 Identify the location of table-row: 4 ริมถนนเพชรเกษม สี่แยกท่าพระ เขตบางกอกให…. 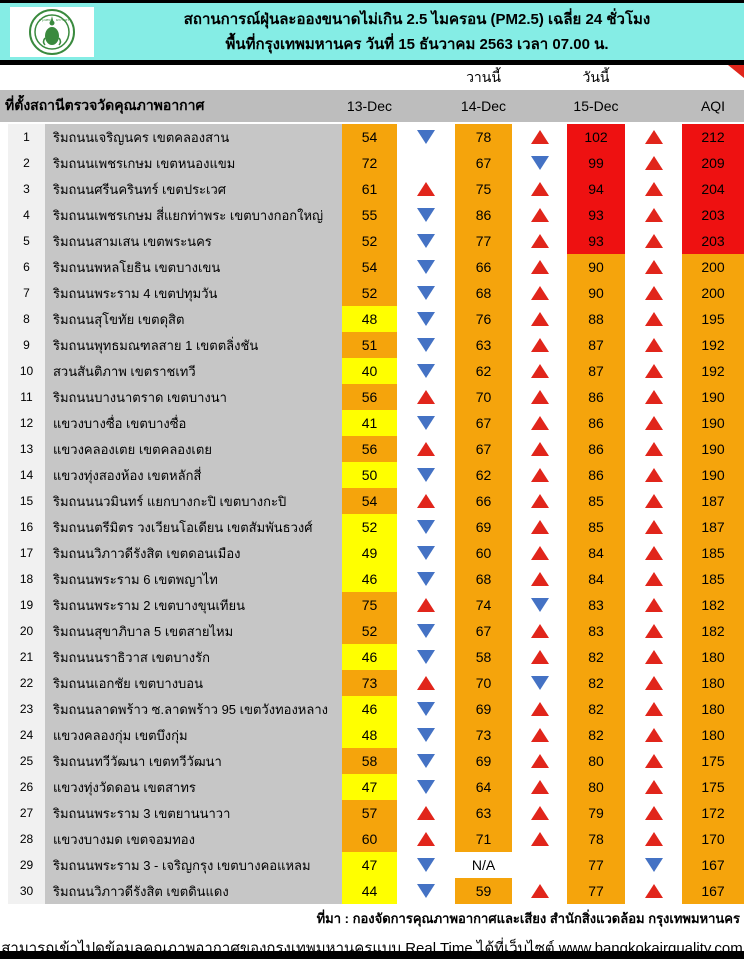
(372, 215).